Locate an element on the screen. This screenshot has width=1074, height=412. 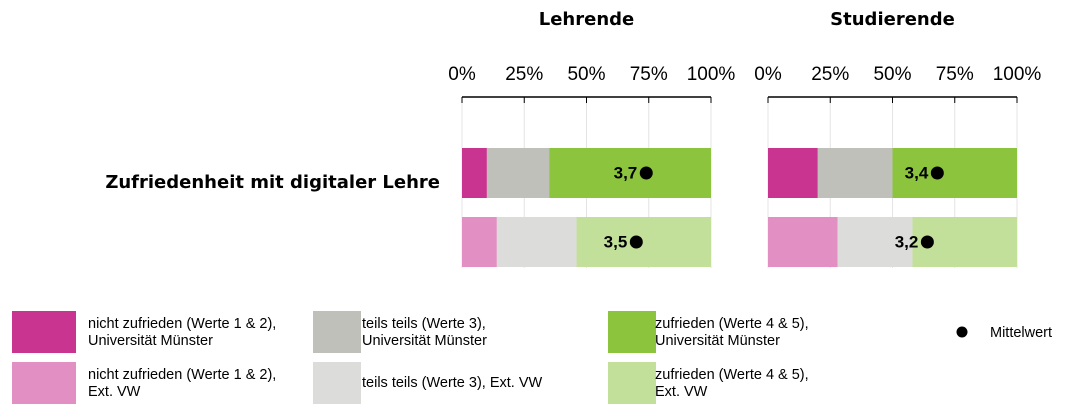
legend-label: zufrieden (Werte 4 & 5), Ext. VW is located at coordinates (732, 383).